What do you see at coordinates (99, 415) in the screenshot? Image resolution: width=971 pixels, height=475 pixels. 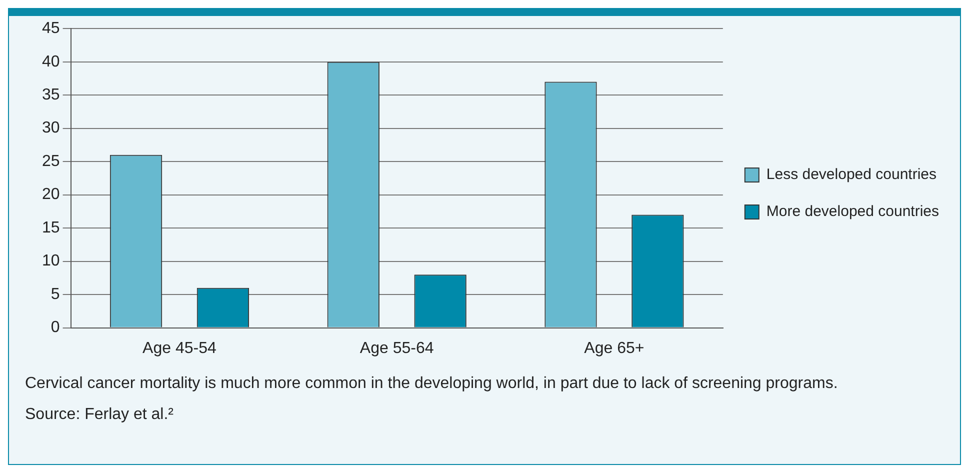 I see `source-note: Source: Ferlay et al.²` at bounding box center [99, 415].